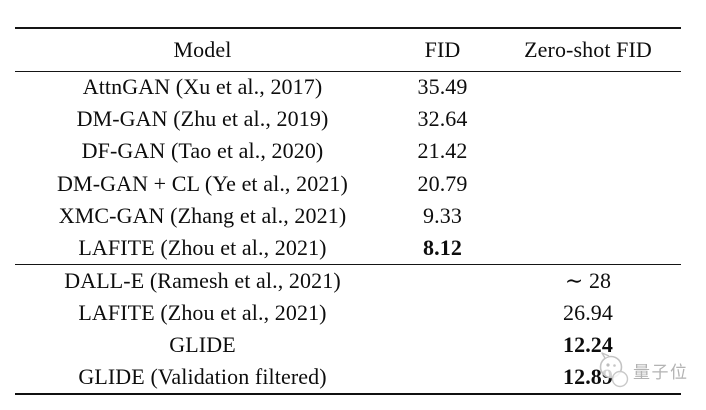  What do you see at coordinates (202, 377) in the screenshot?
I see `model-cell: GLIDE (Validation filtered)` at bounding box center [202, 377].